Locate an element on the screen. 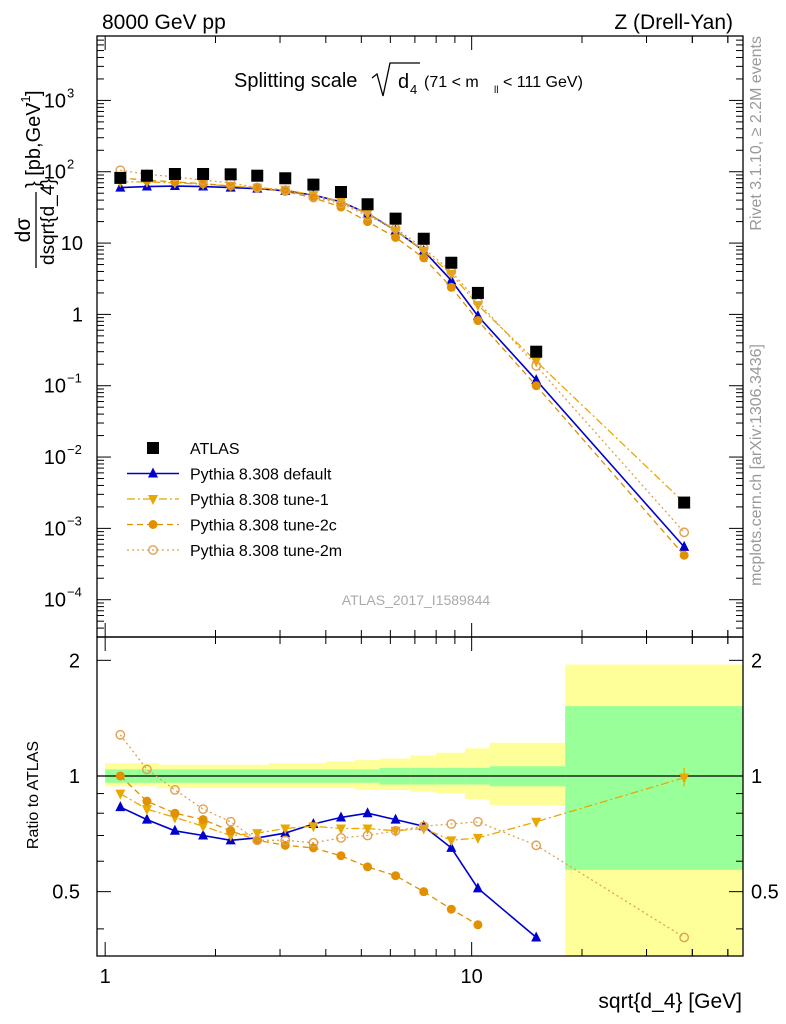 The image size is (786, 1024). legend-label: Pythia 8.308 default is located at coordinates (261, 475).